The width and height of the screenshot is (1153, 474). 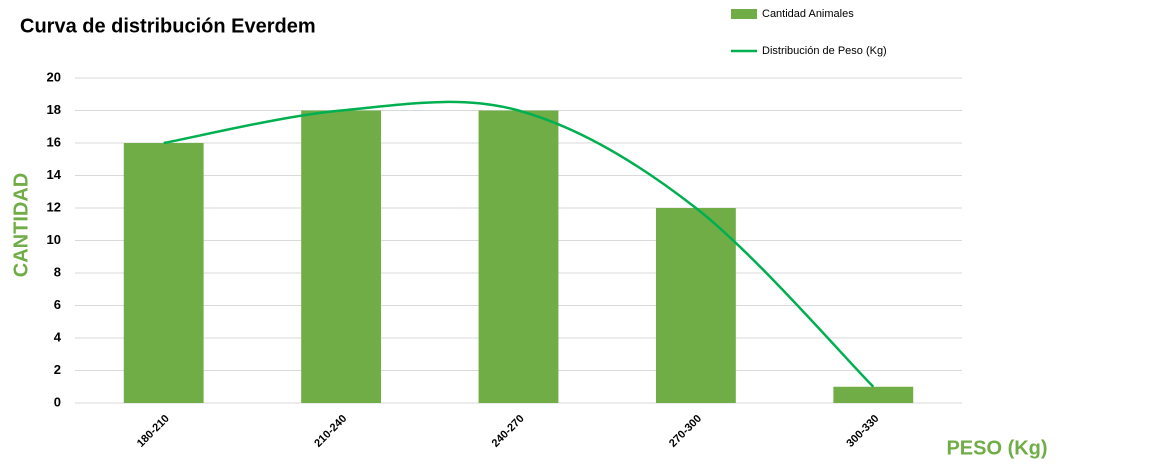 What do you see at coordinates (58, 336) in the screenshot?
I see `y-tick-label: 4` at bounding box center [58, 336].